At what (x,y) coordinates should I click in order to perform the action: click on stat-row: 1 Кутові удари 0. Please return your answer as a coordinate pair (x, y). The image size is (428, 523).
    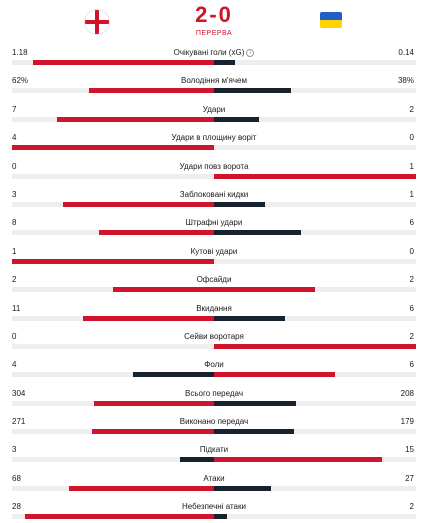
    Looking at the image, I should click on (214, 257).